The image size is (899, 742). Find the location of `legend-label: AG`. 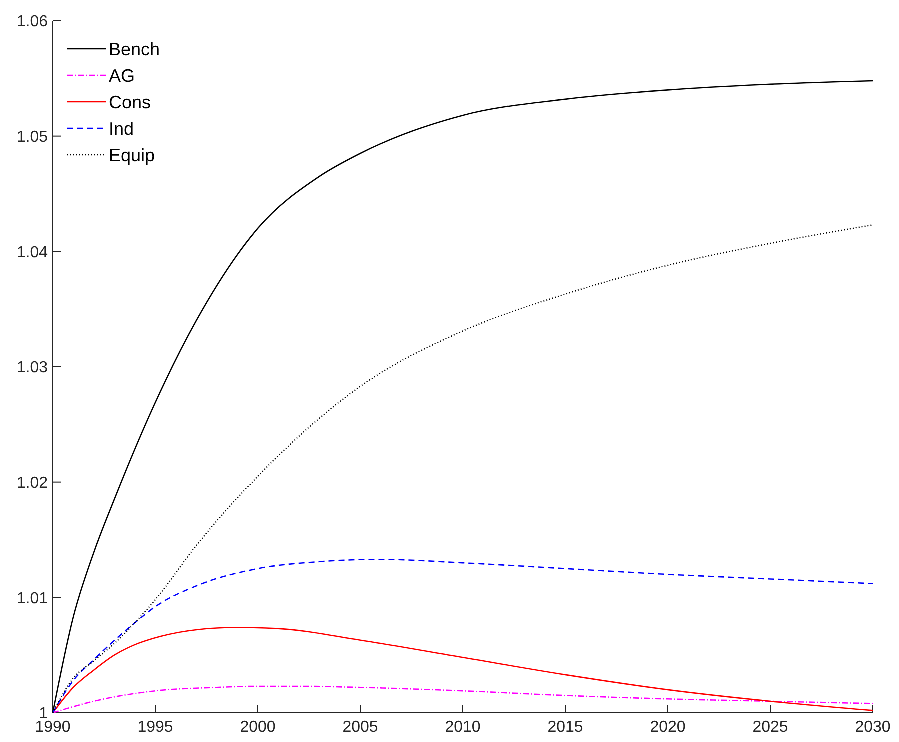

legend-label: AG is located at coordinates (122, 76).